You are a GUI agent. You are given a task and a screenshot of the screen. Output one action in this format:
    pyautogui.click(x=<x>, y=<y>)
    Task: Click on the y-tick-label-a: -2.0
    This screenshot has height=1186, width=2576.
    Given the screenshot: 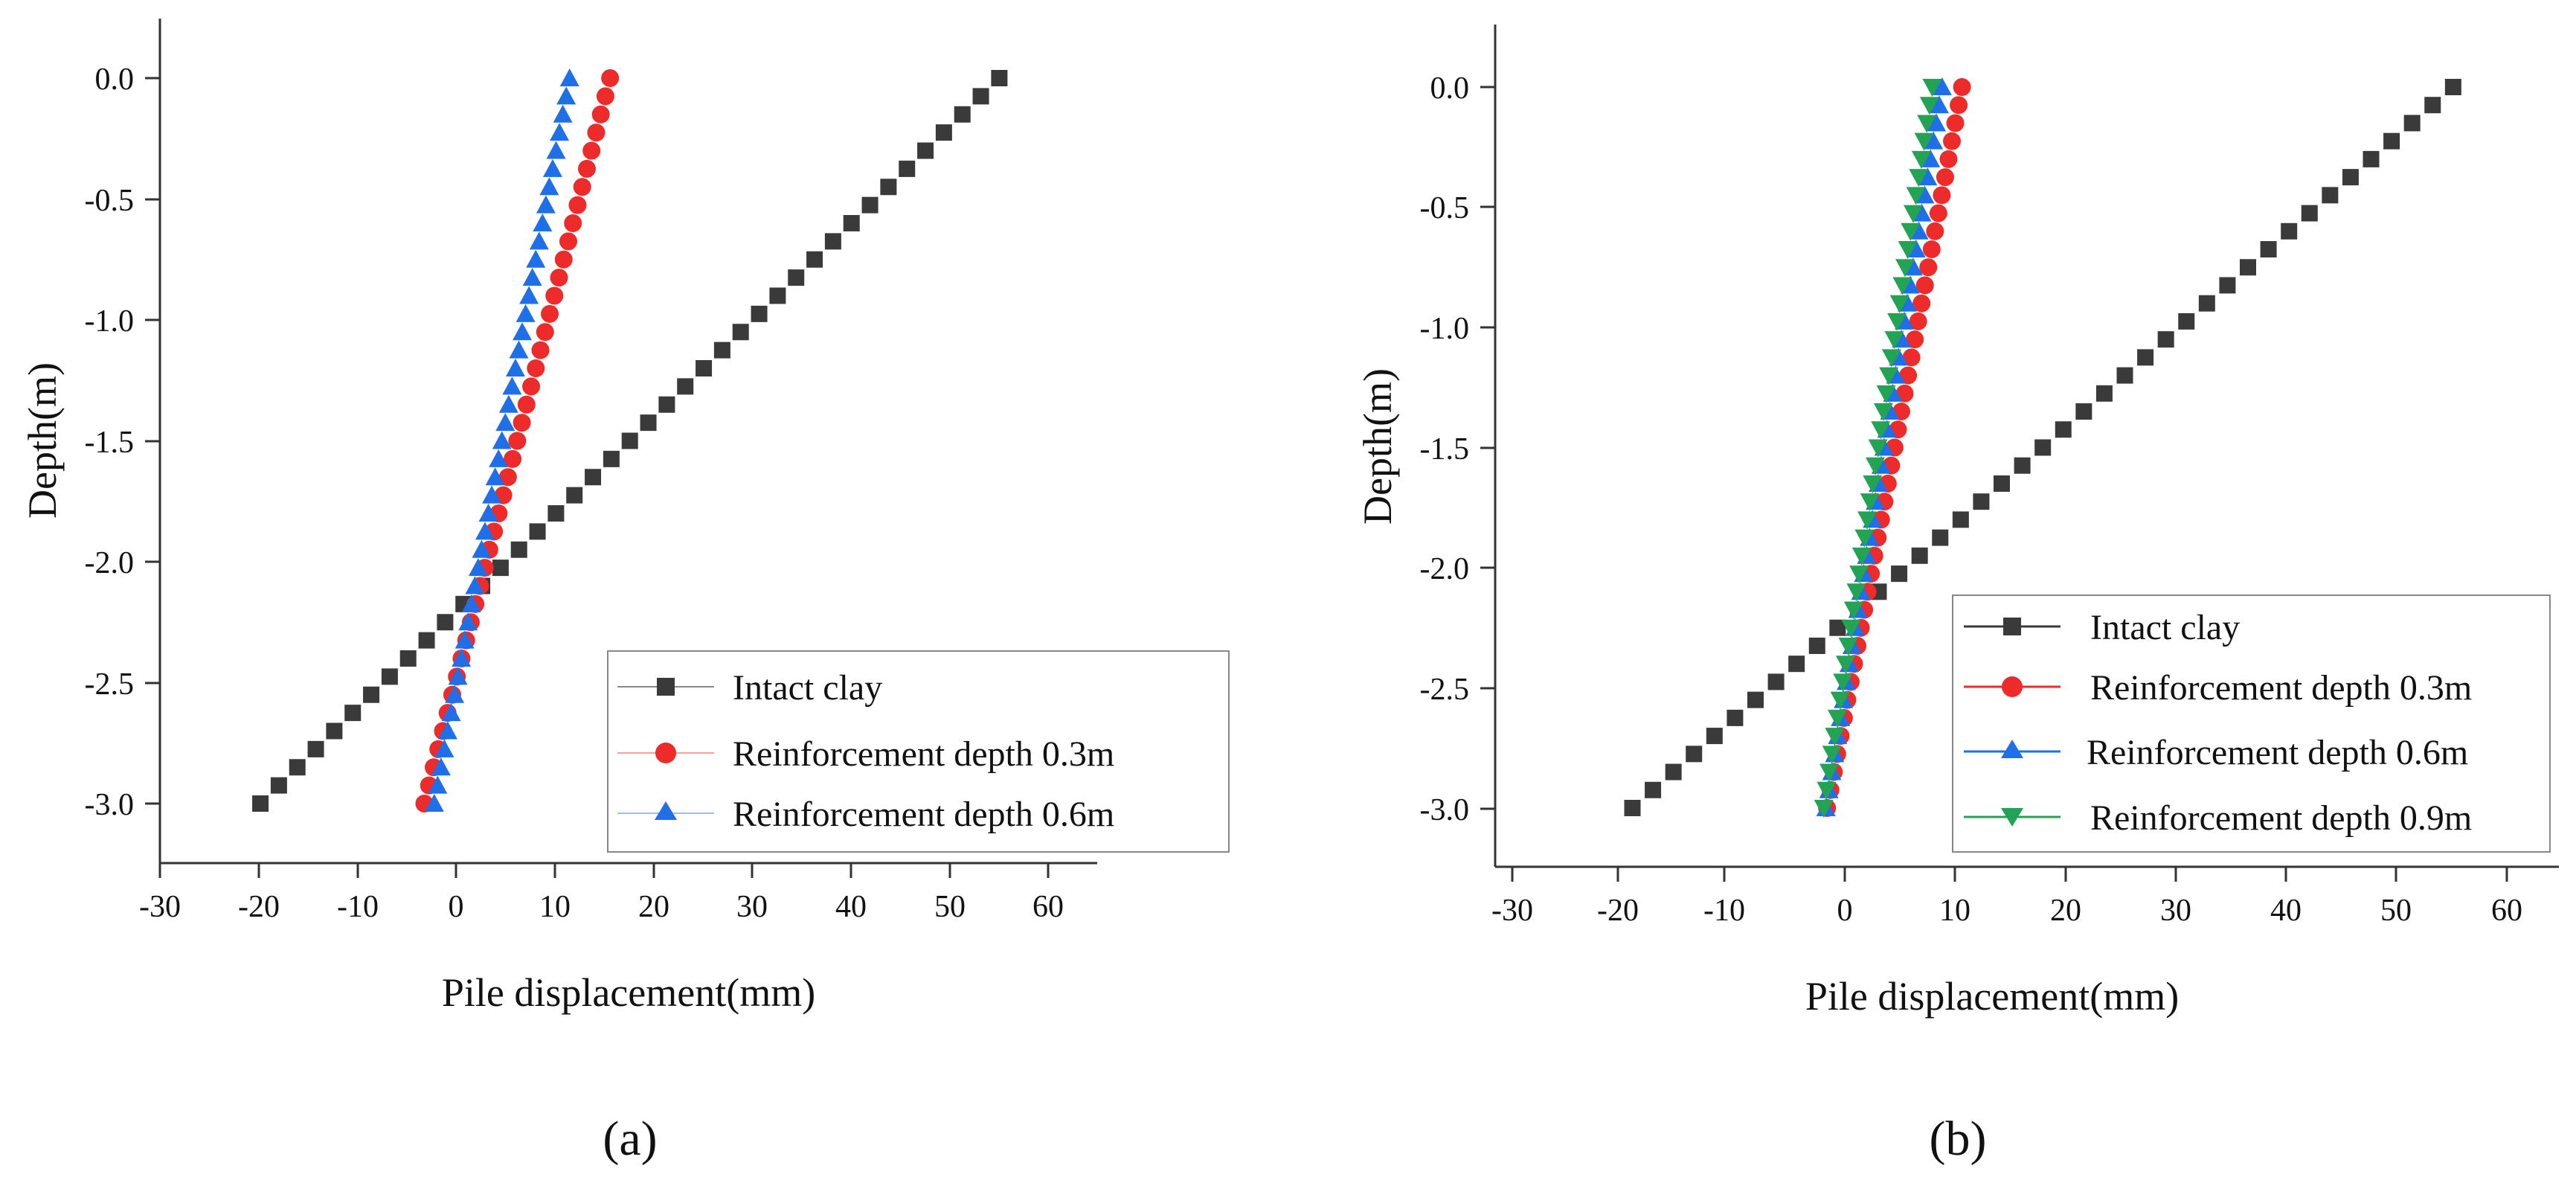 What is the action you would take?
    pyautogui.click(x=110, y=563)
    